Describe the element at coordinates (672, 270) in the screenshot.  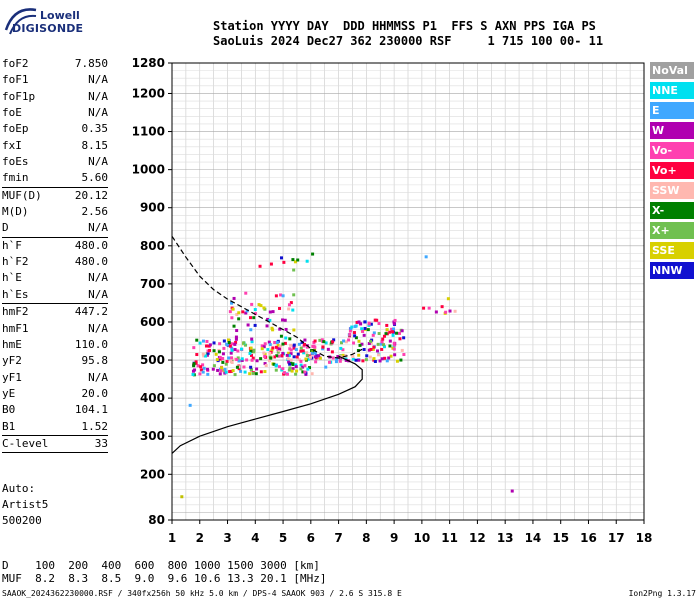
I see `legend-item-nnw: NNW` at that location.